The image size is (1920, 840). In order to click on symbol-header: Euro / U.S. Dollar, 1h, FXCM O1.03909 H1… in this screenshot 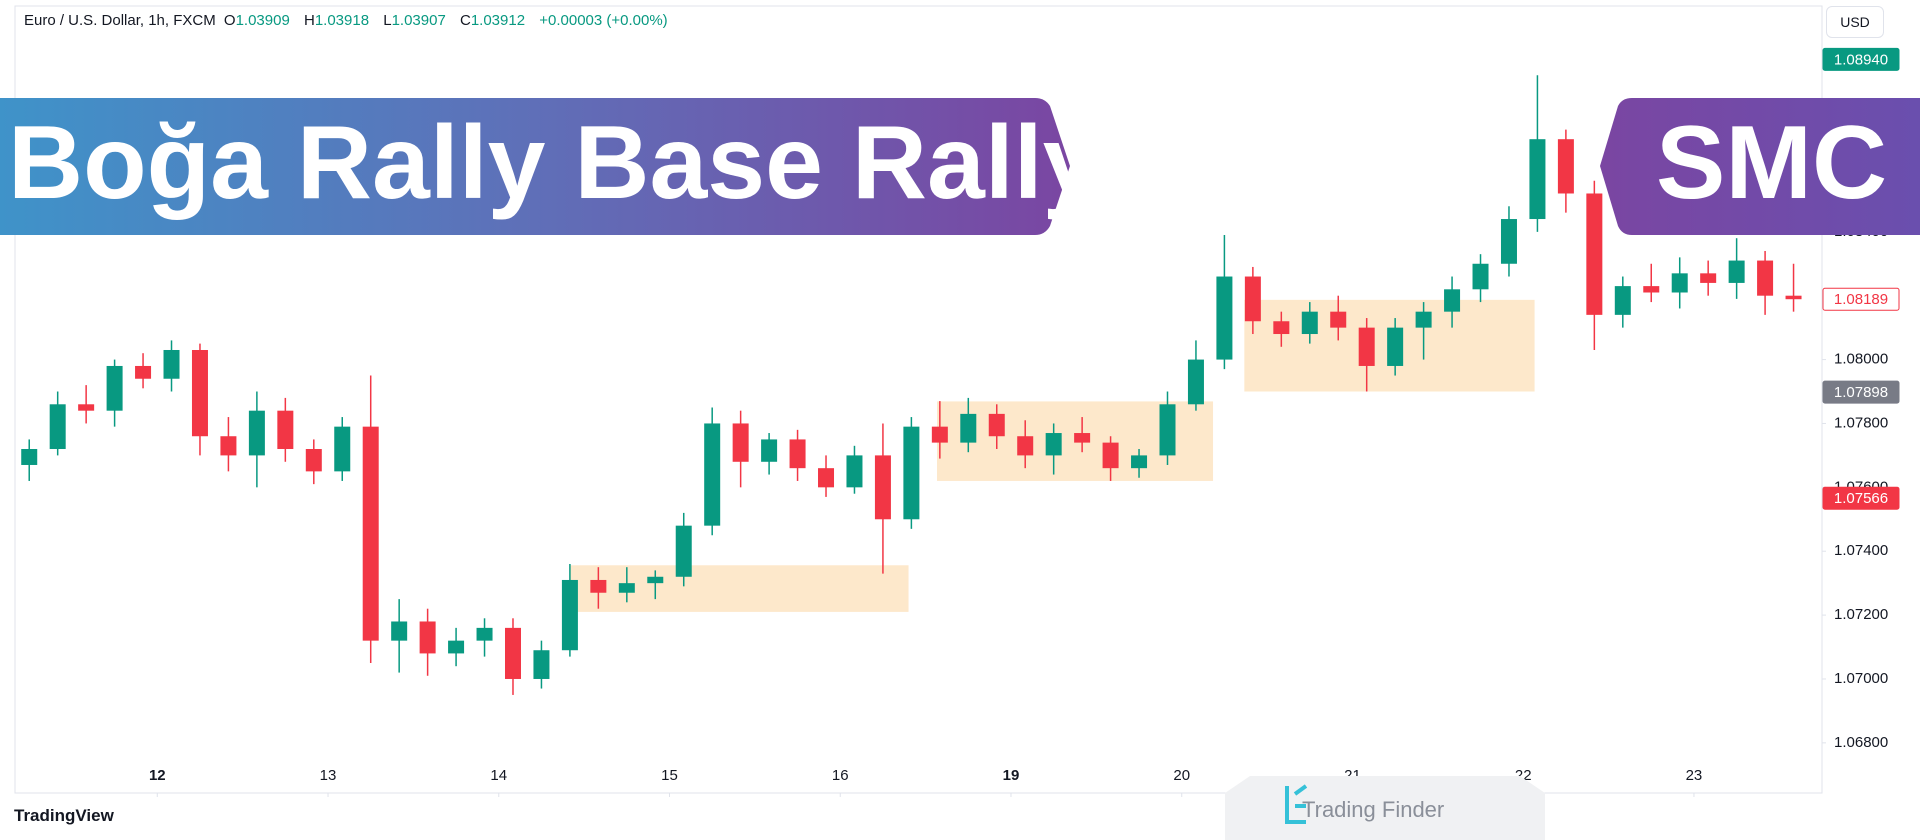, I will do `click(351, 20)`.